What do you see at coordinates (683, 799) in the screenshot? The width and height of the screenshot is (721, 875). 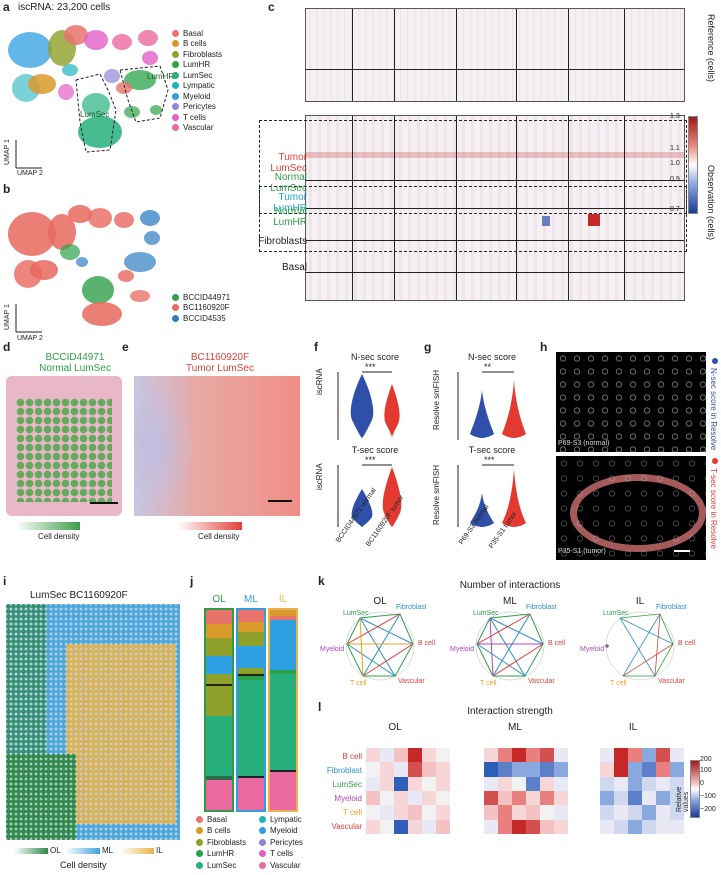 I see `strength-colorbar-label: Relative values` at bounding box center [683, 799].